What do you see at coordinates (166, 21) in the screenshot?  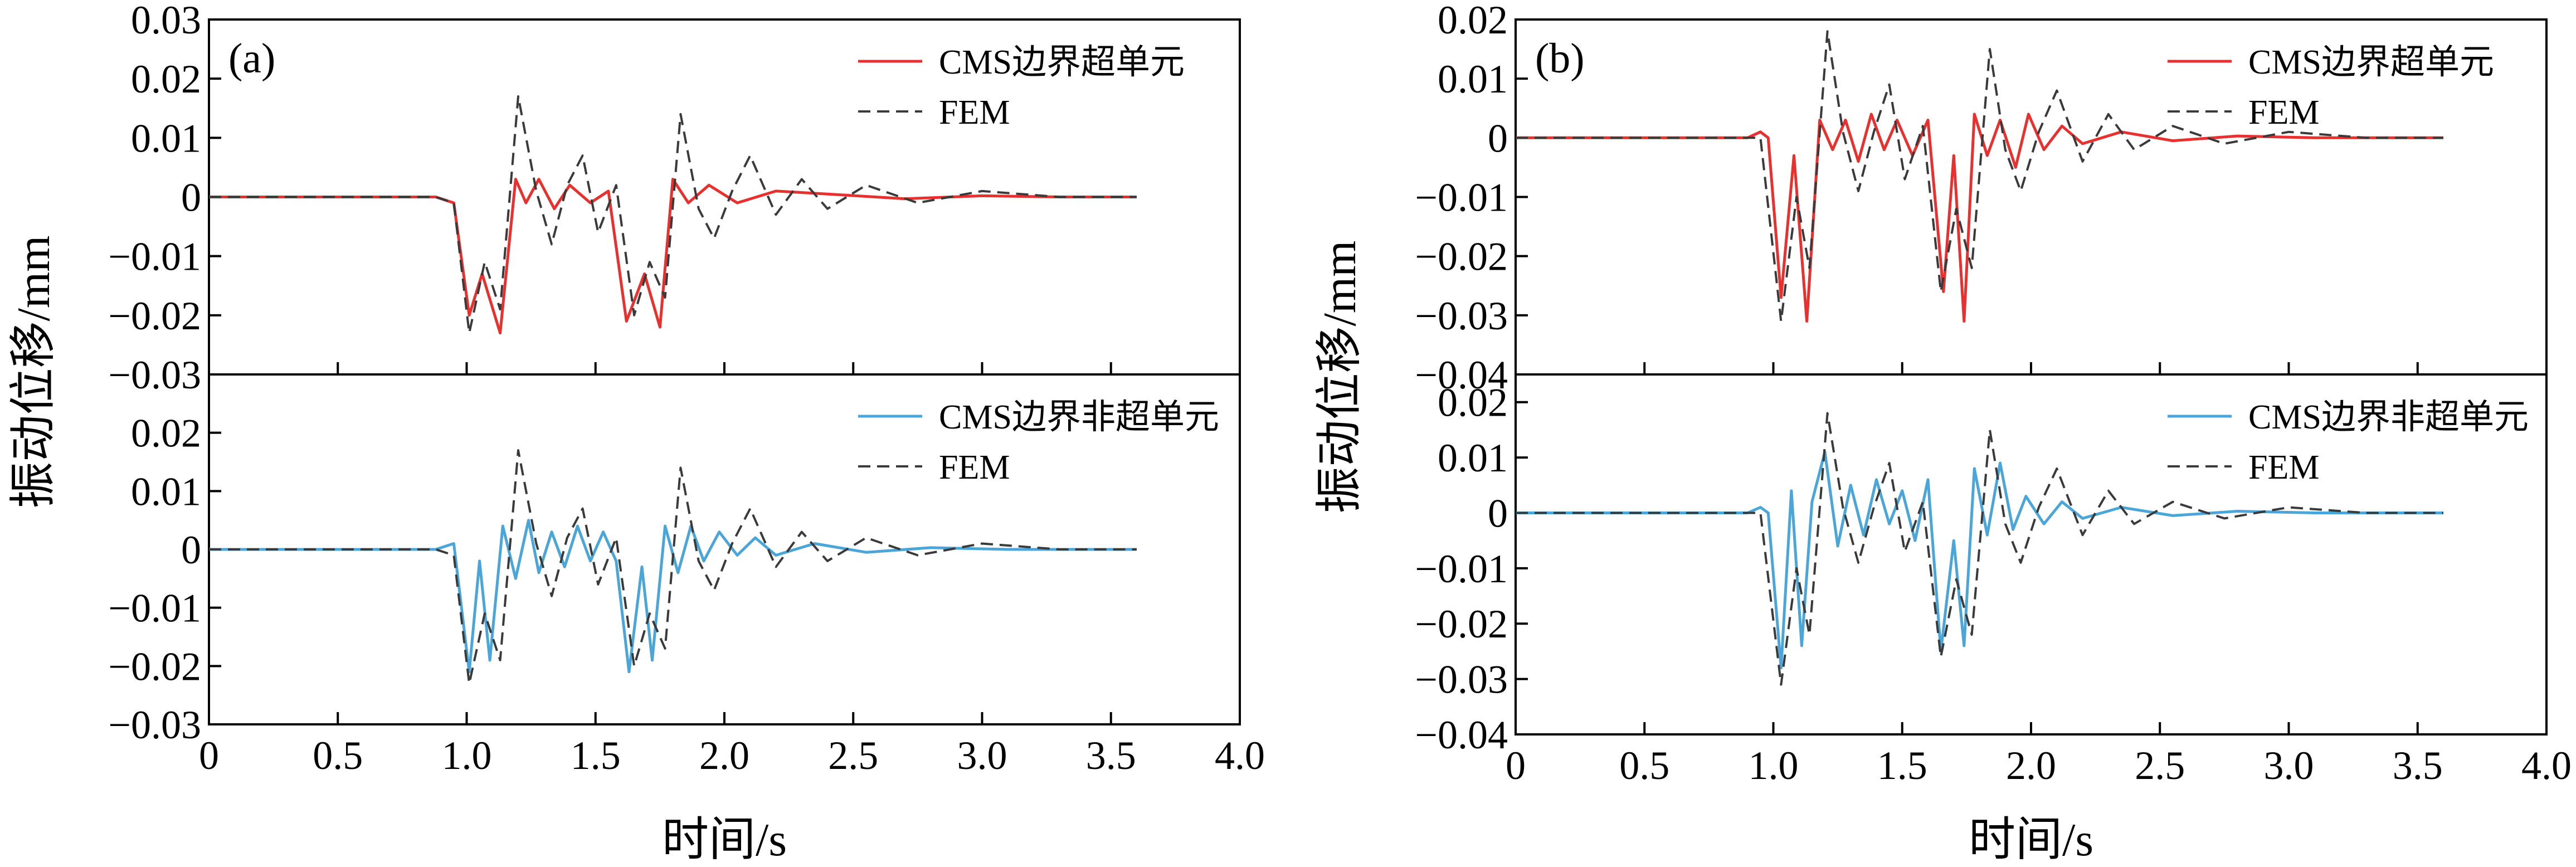 I see `y-tick-label: 0.03` at bounding box center [166, 21].